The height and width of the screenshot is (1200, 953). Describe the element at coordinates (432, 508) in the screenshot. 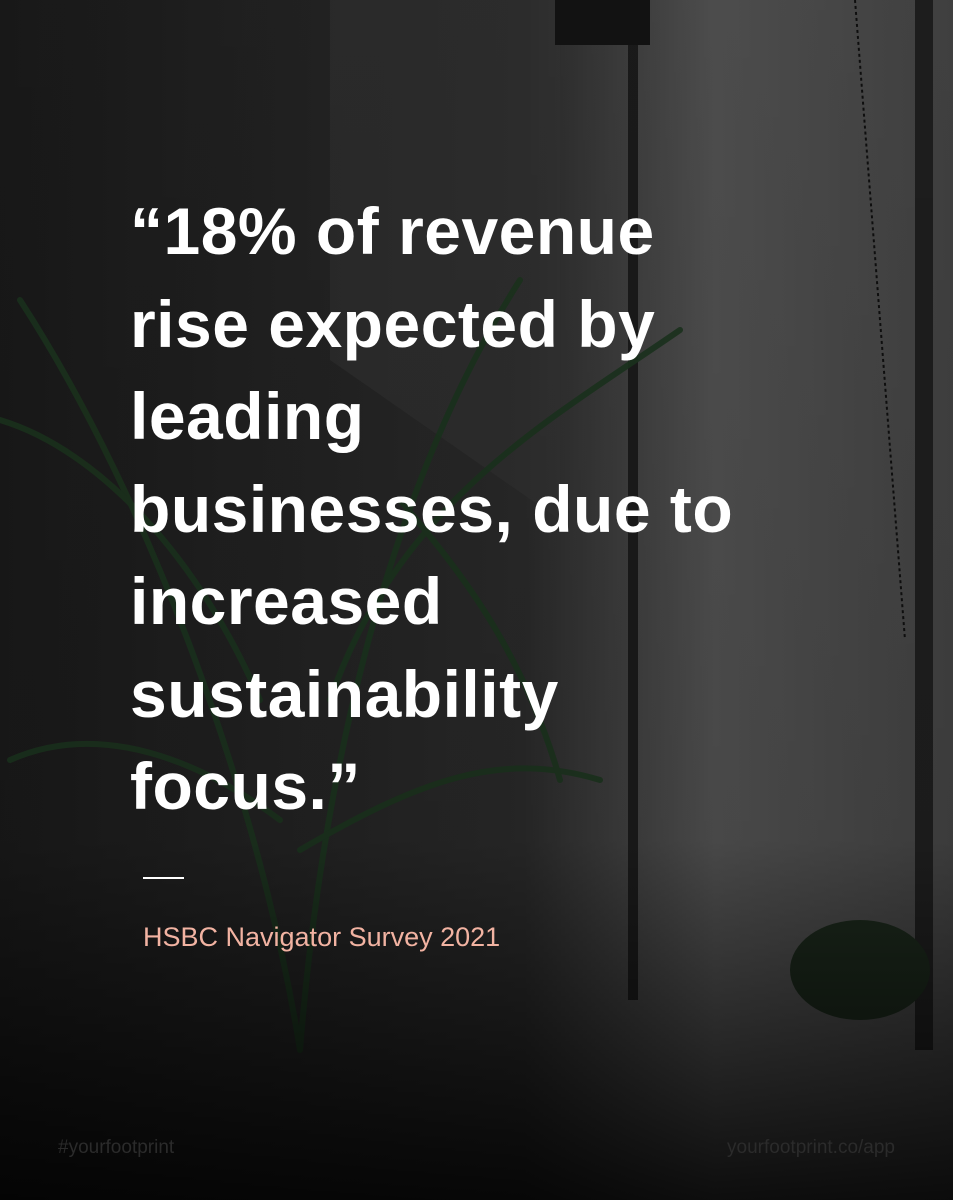

I see `quote-line: businesses, due to` at that location.